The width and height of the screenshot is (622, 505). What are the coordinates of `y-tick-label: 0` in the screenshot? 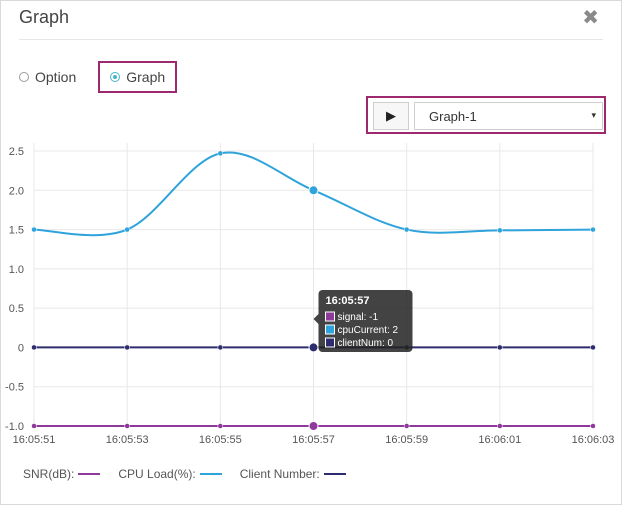 It's located at (21, 348).